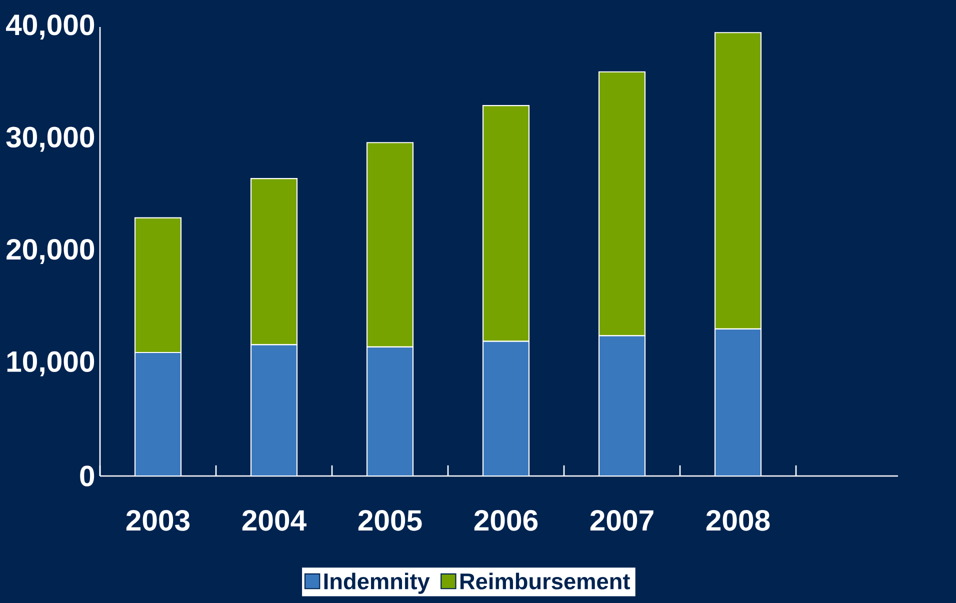  What do you see at coordinates (622, 520) in the screenshot?
I see `x-tick-label: 2007` at bounding box center [622, 520].